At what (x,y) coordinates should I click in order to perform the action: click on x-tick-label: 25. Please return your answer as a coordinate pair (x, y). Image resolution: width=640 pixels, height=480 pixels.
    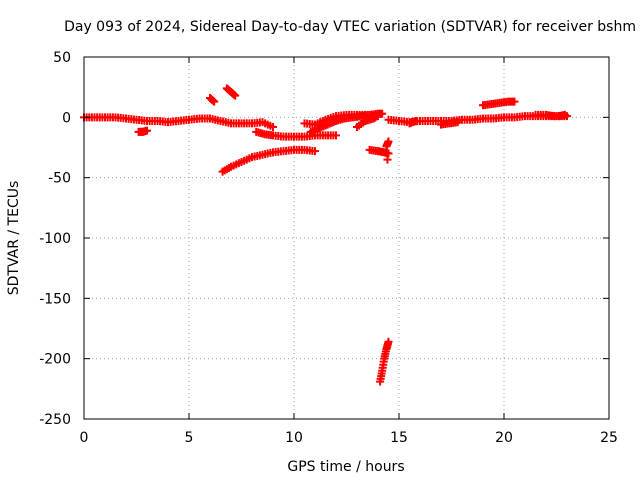
    Looking at the image, I should click on (609, 438).